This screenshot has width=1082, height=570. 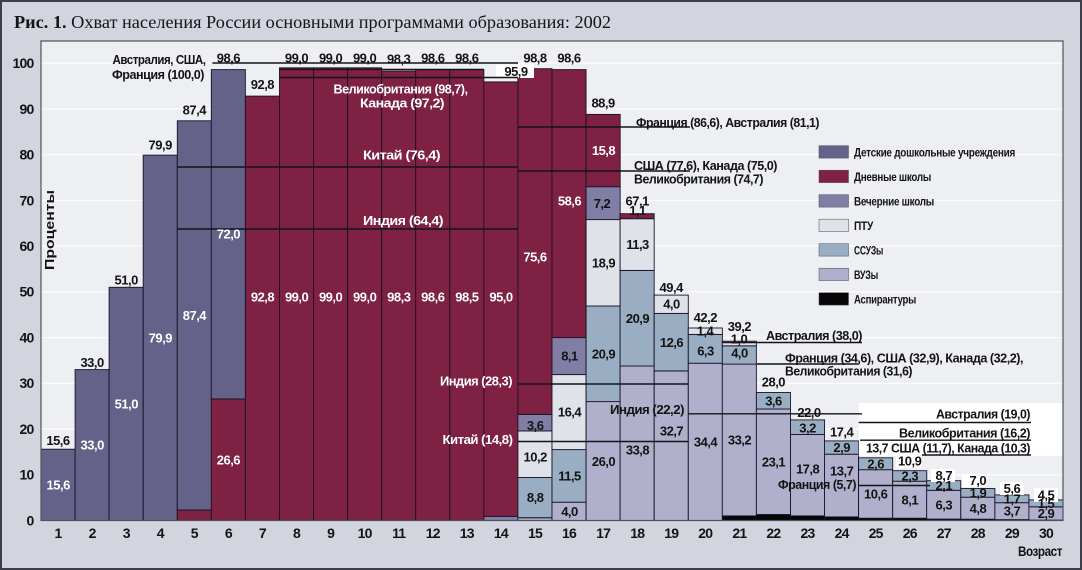 What do you see at coordinates (535, 57) in the screenshot?
I see `svg-text: 98,8` at bounding box center [535, 57].